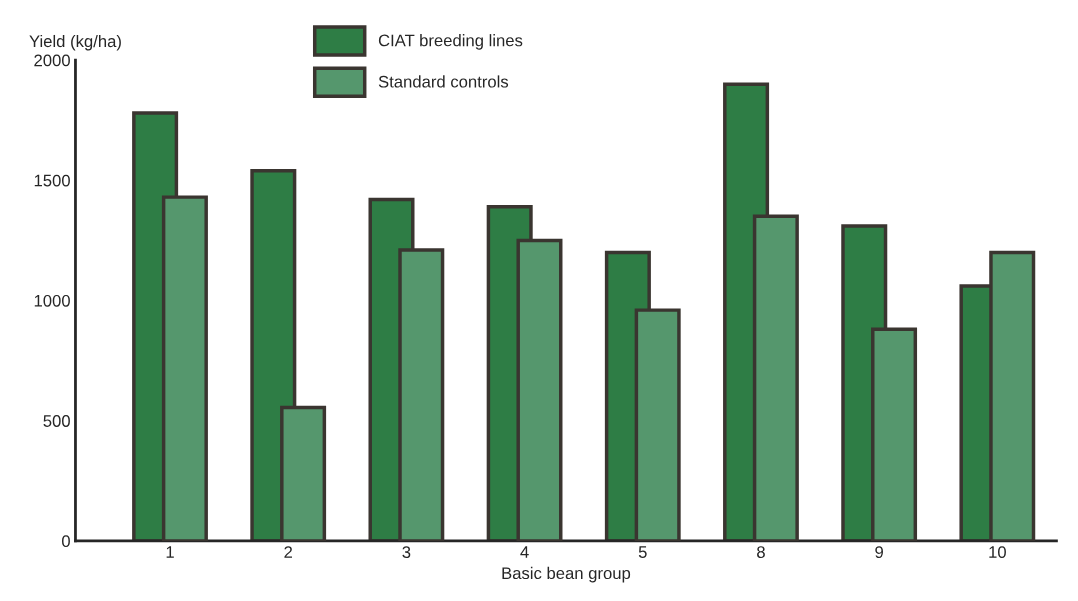 The width and height of the screenshot is (1078, 601). I want to click on x-tick-label: 8, so click(761, 552).